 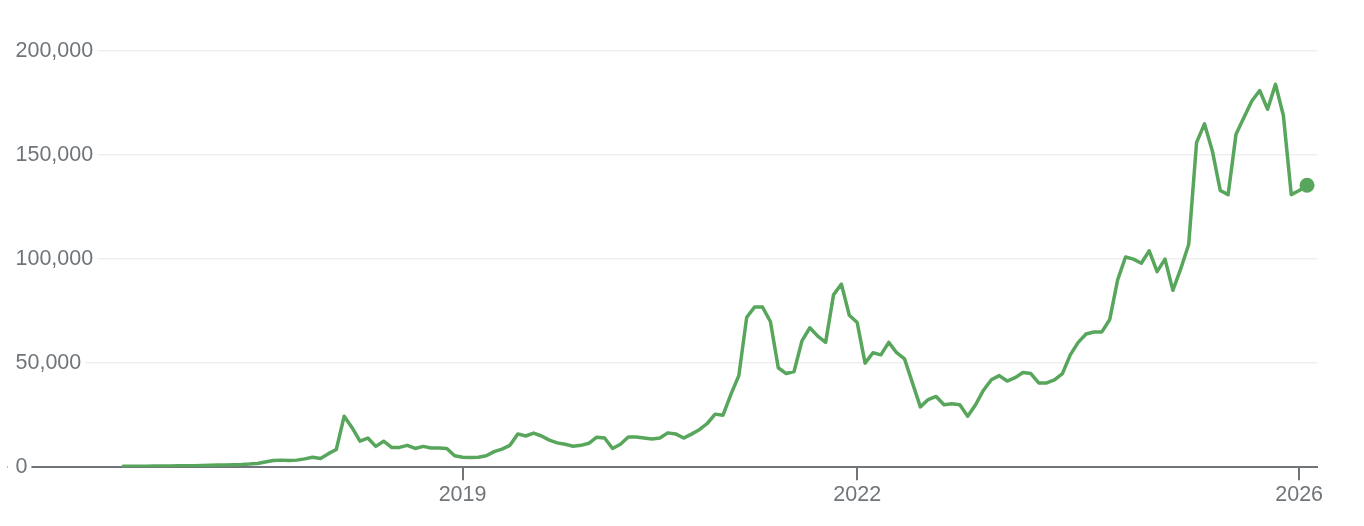 I want to click on x-tick-label: 2026, so click(x=1299, y=494).